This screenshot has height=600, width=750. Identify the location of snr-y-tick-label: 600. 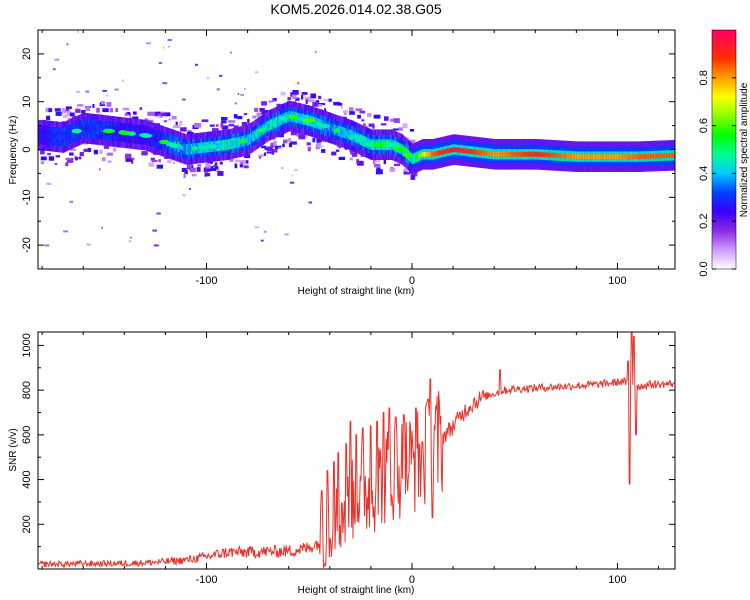
(27, 435).